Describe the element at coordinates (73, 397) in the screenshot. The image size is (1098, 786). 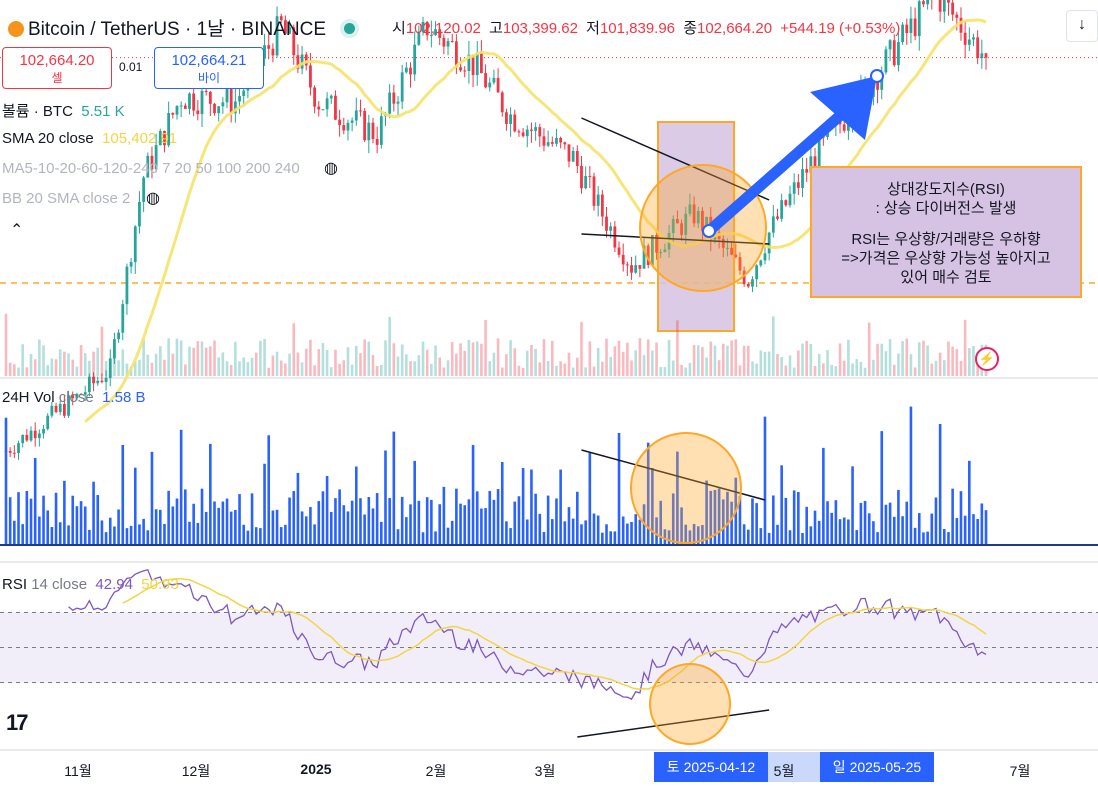
I see `vol24-legend: 24H Vol close 1.58 B` at that location.